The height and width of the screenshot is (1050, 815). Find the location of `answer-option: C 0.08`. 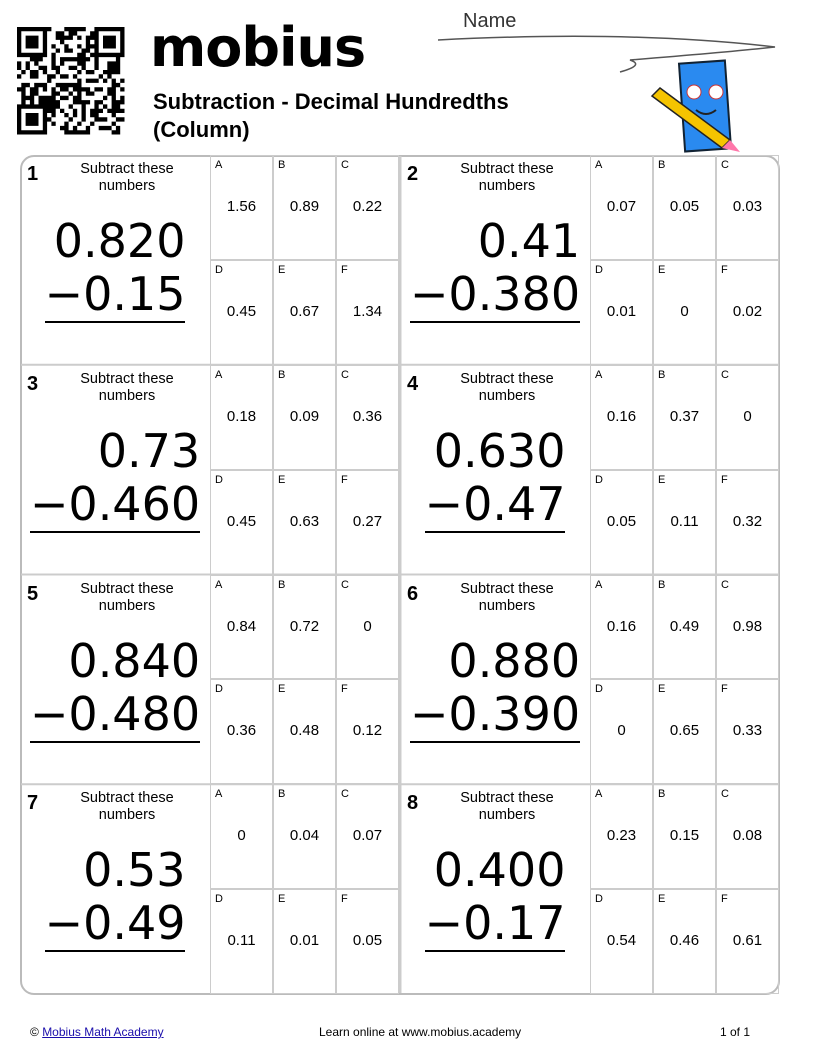

answer-option: C 0.08 is located at coordinates (747, 837).